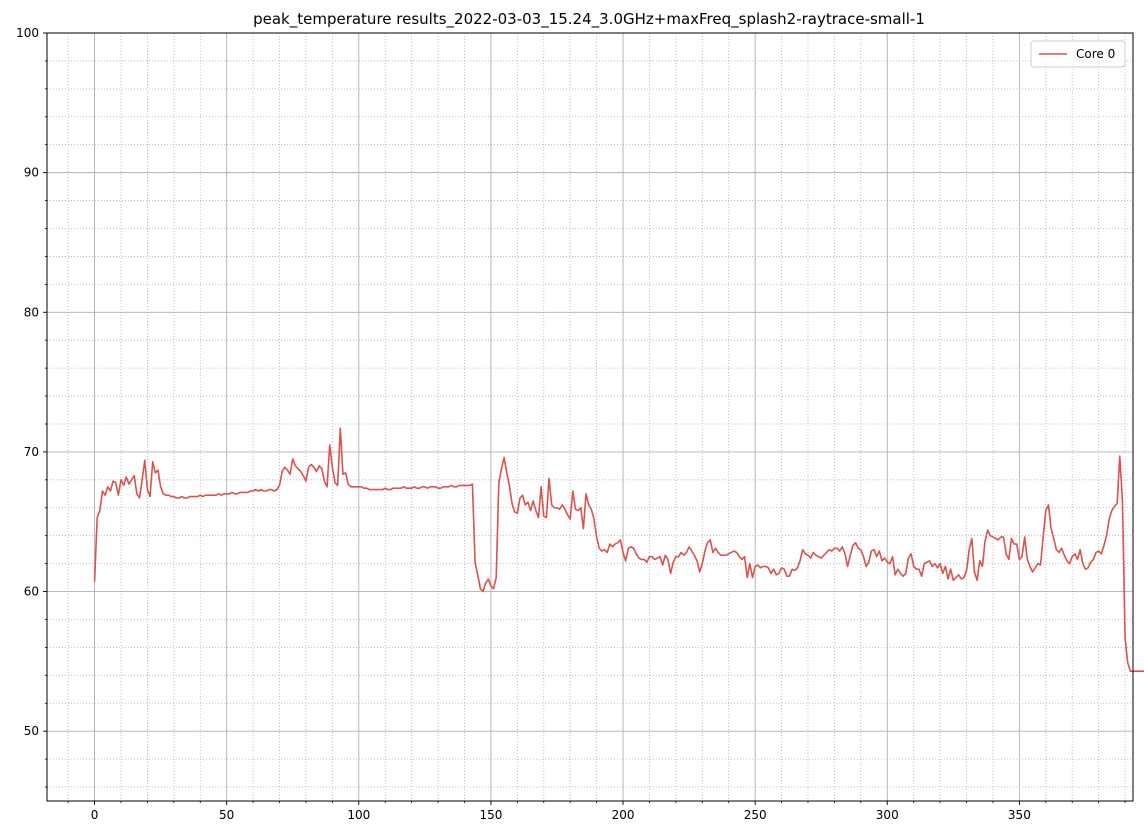  Describe the element at coordinates (623, 815) in the screenshot. I see `x-tick-label: 200` at that location.